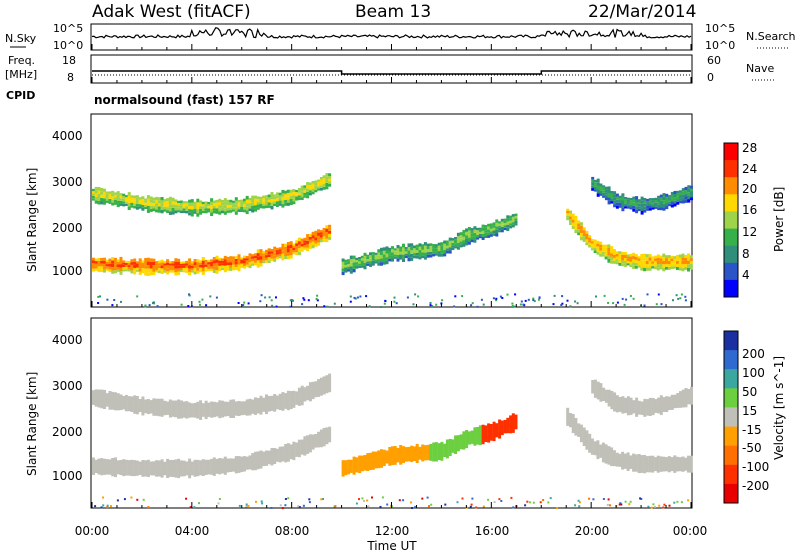 The width and height of the screenshot is (800, 554). What do you see at coordinates (746, 275) in the screenshot?
I see `power-cbar-tick-4: 4` at bounding box center [746, 275].